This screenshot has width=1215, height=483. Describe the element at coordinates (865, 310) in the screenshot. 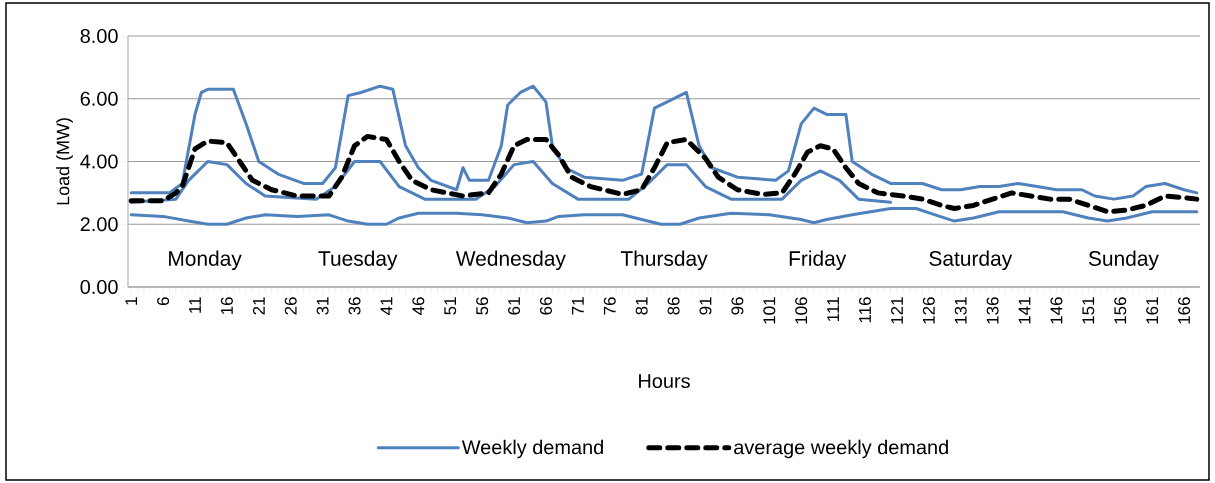

I see `x-tick-label: 116` at that location.